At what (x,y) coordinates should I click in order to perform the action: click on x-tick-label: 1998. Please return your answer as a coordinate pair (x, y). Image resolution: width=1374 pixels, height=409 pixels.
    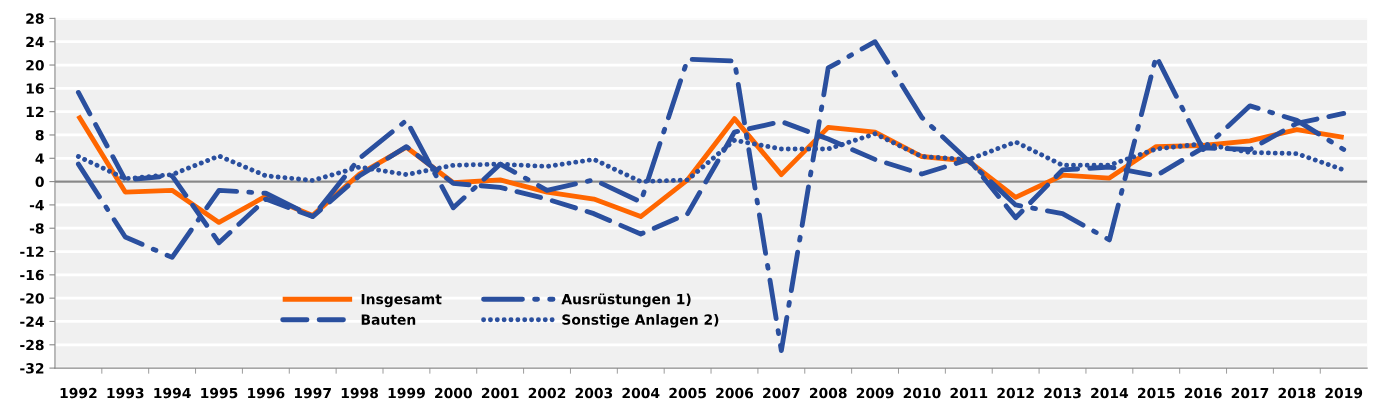
    Looking at the image, I should click on (360, 393).